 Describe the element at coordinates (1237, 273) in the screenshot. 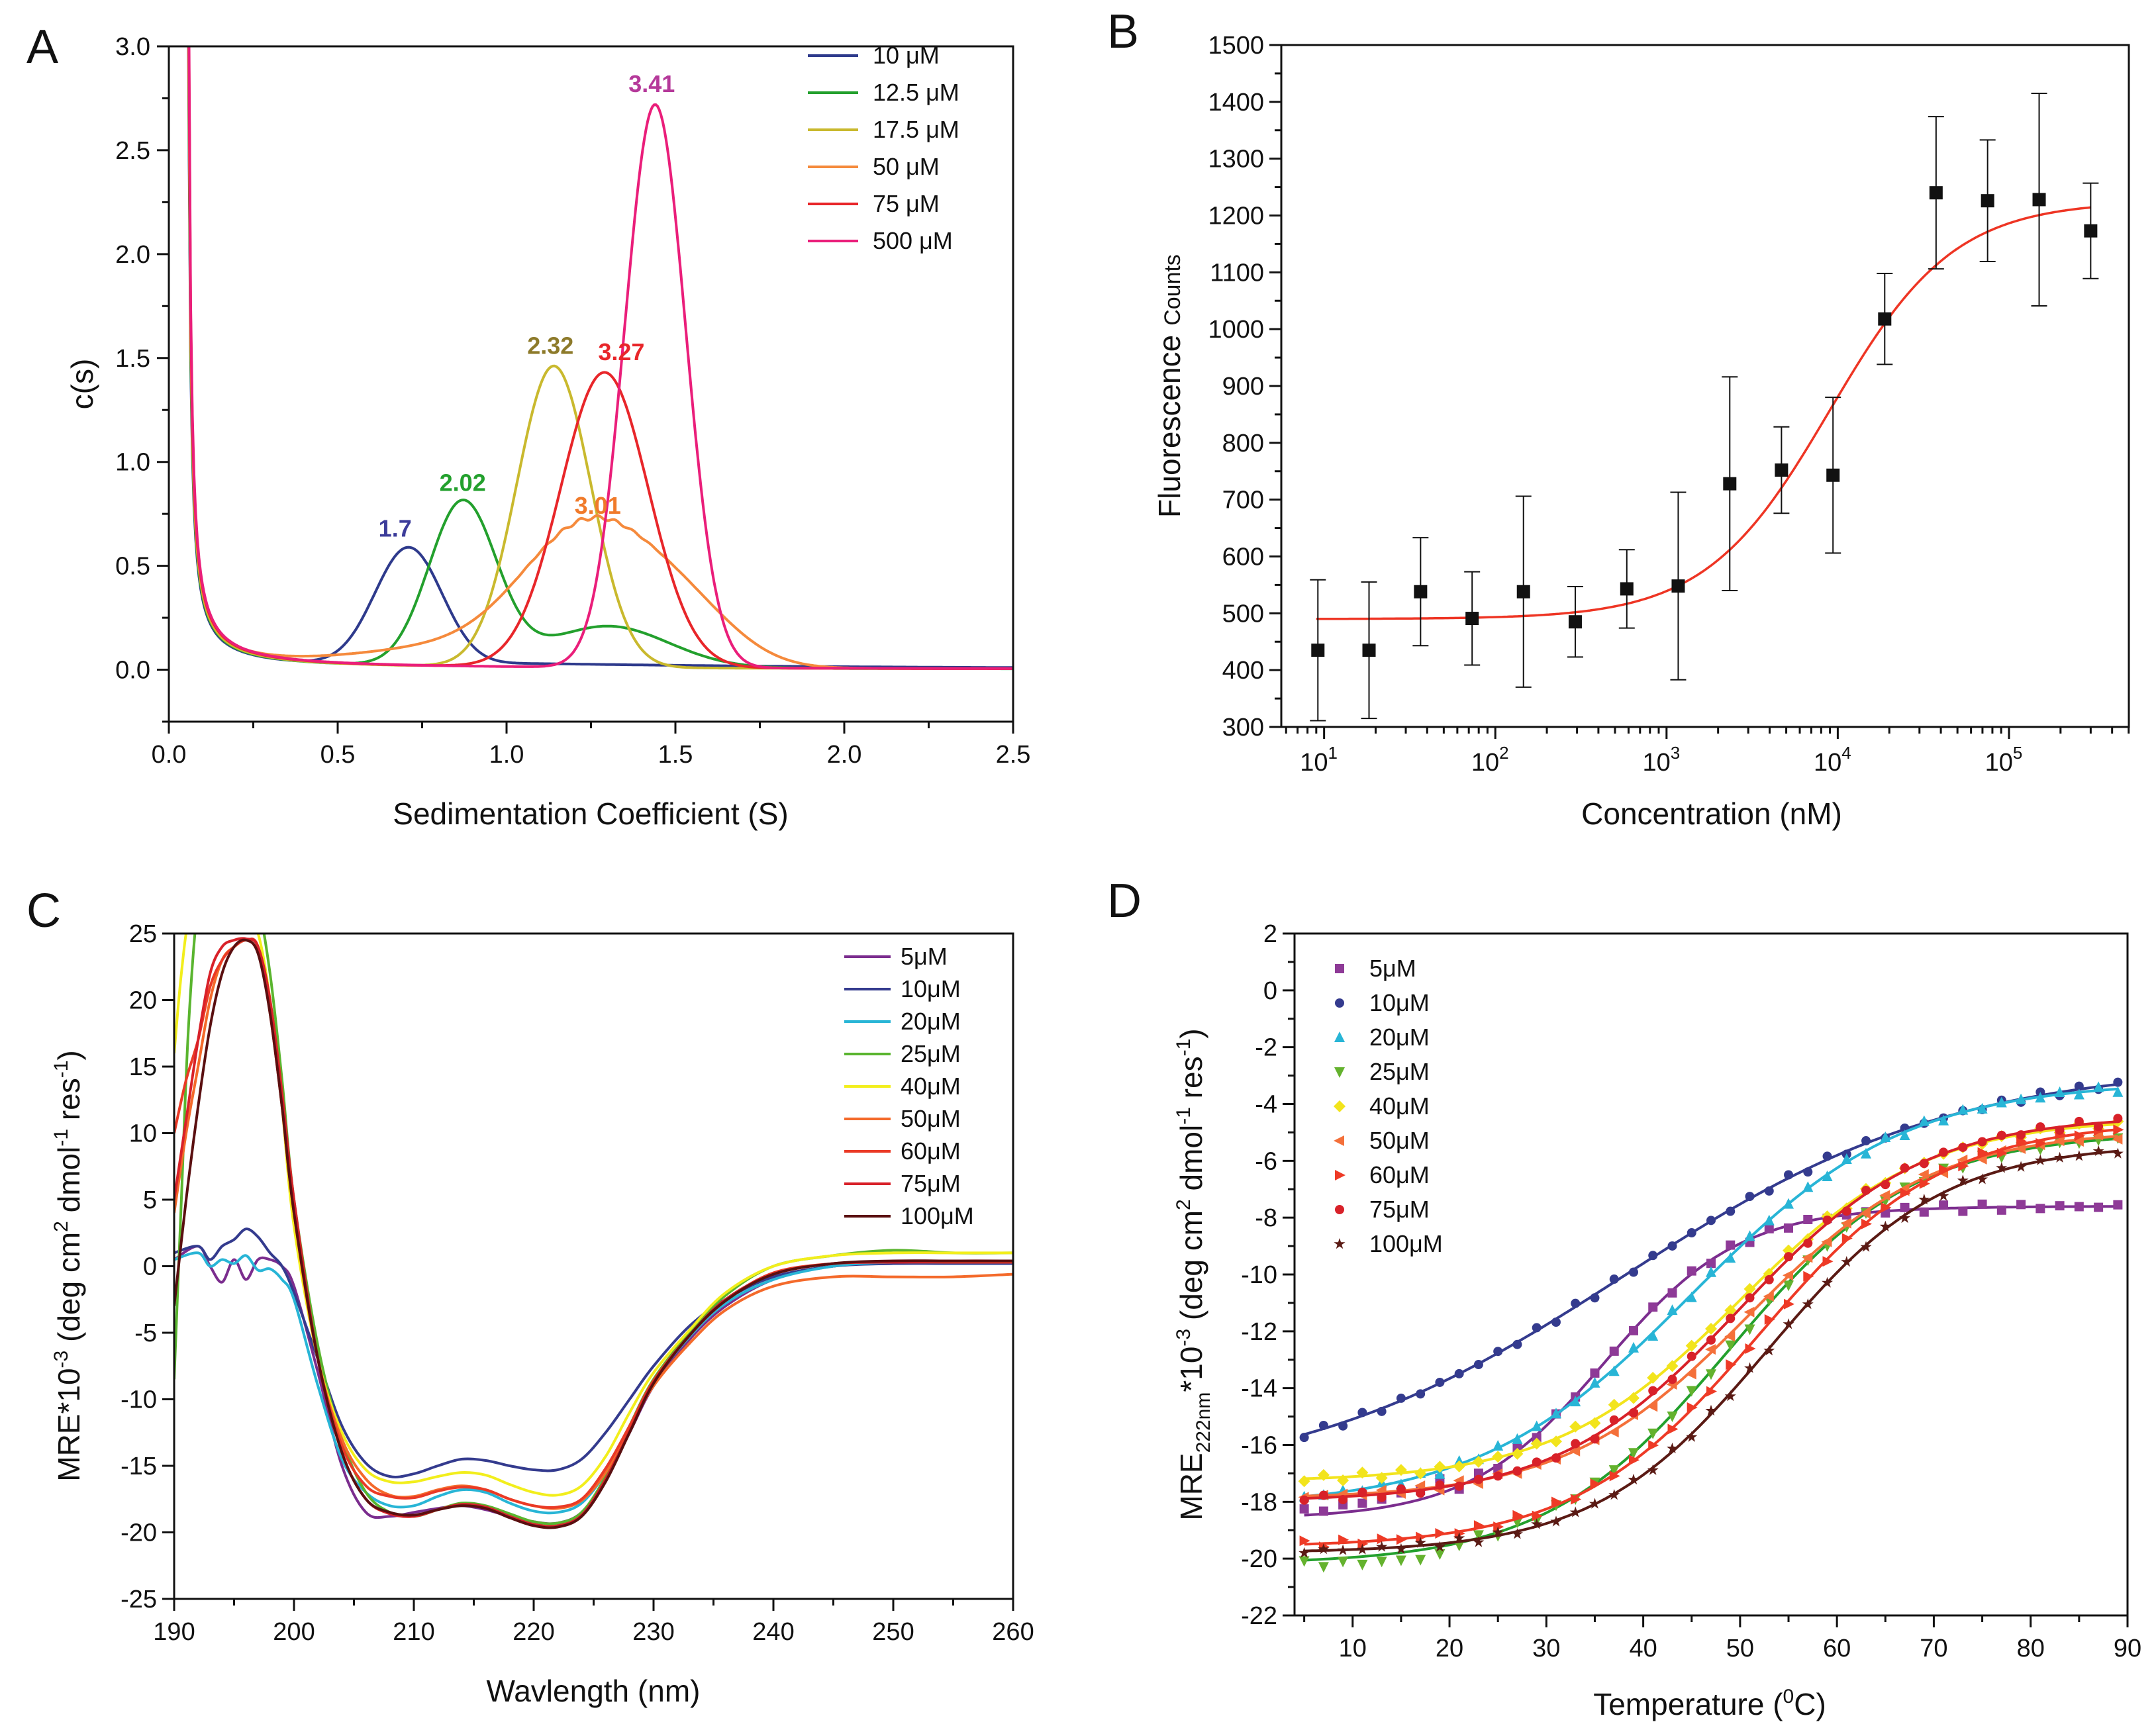

I see `y-tick-label-1100: 1100` at that location.